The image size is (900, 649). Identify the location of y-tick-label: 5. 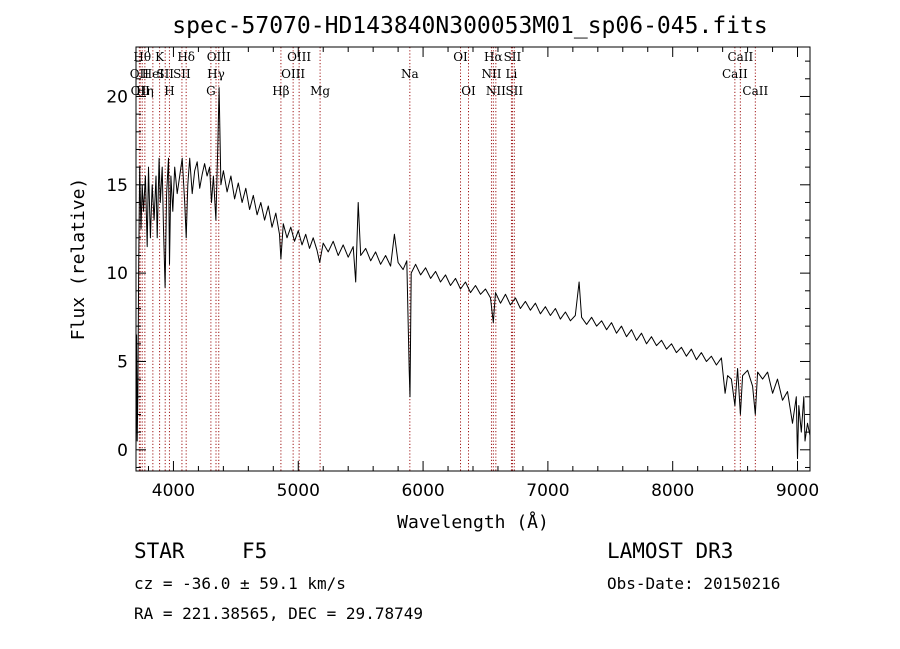
(122, 362).